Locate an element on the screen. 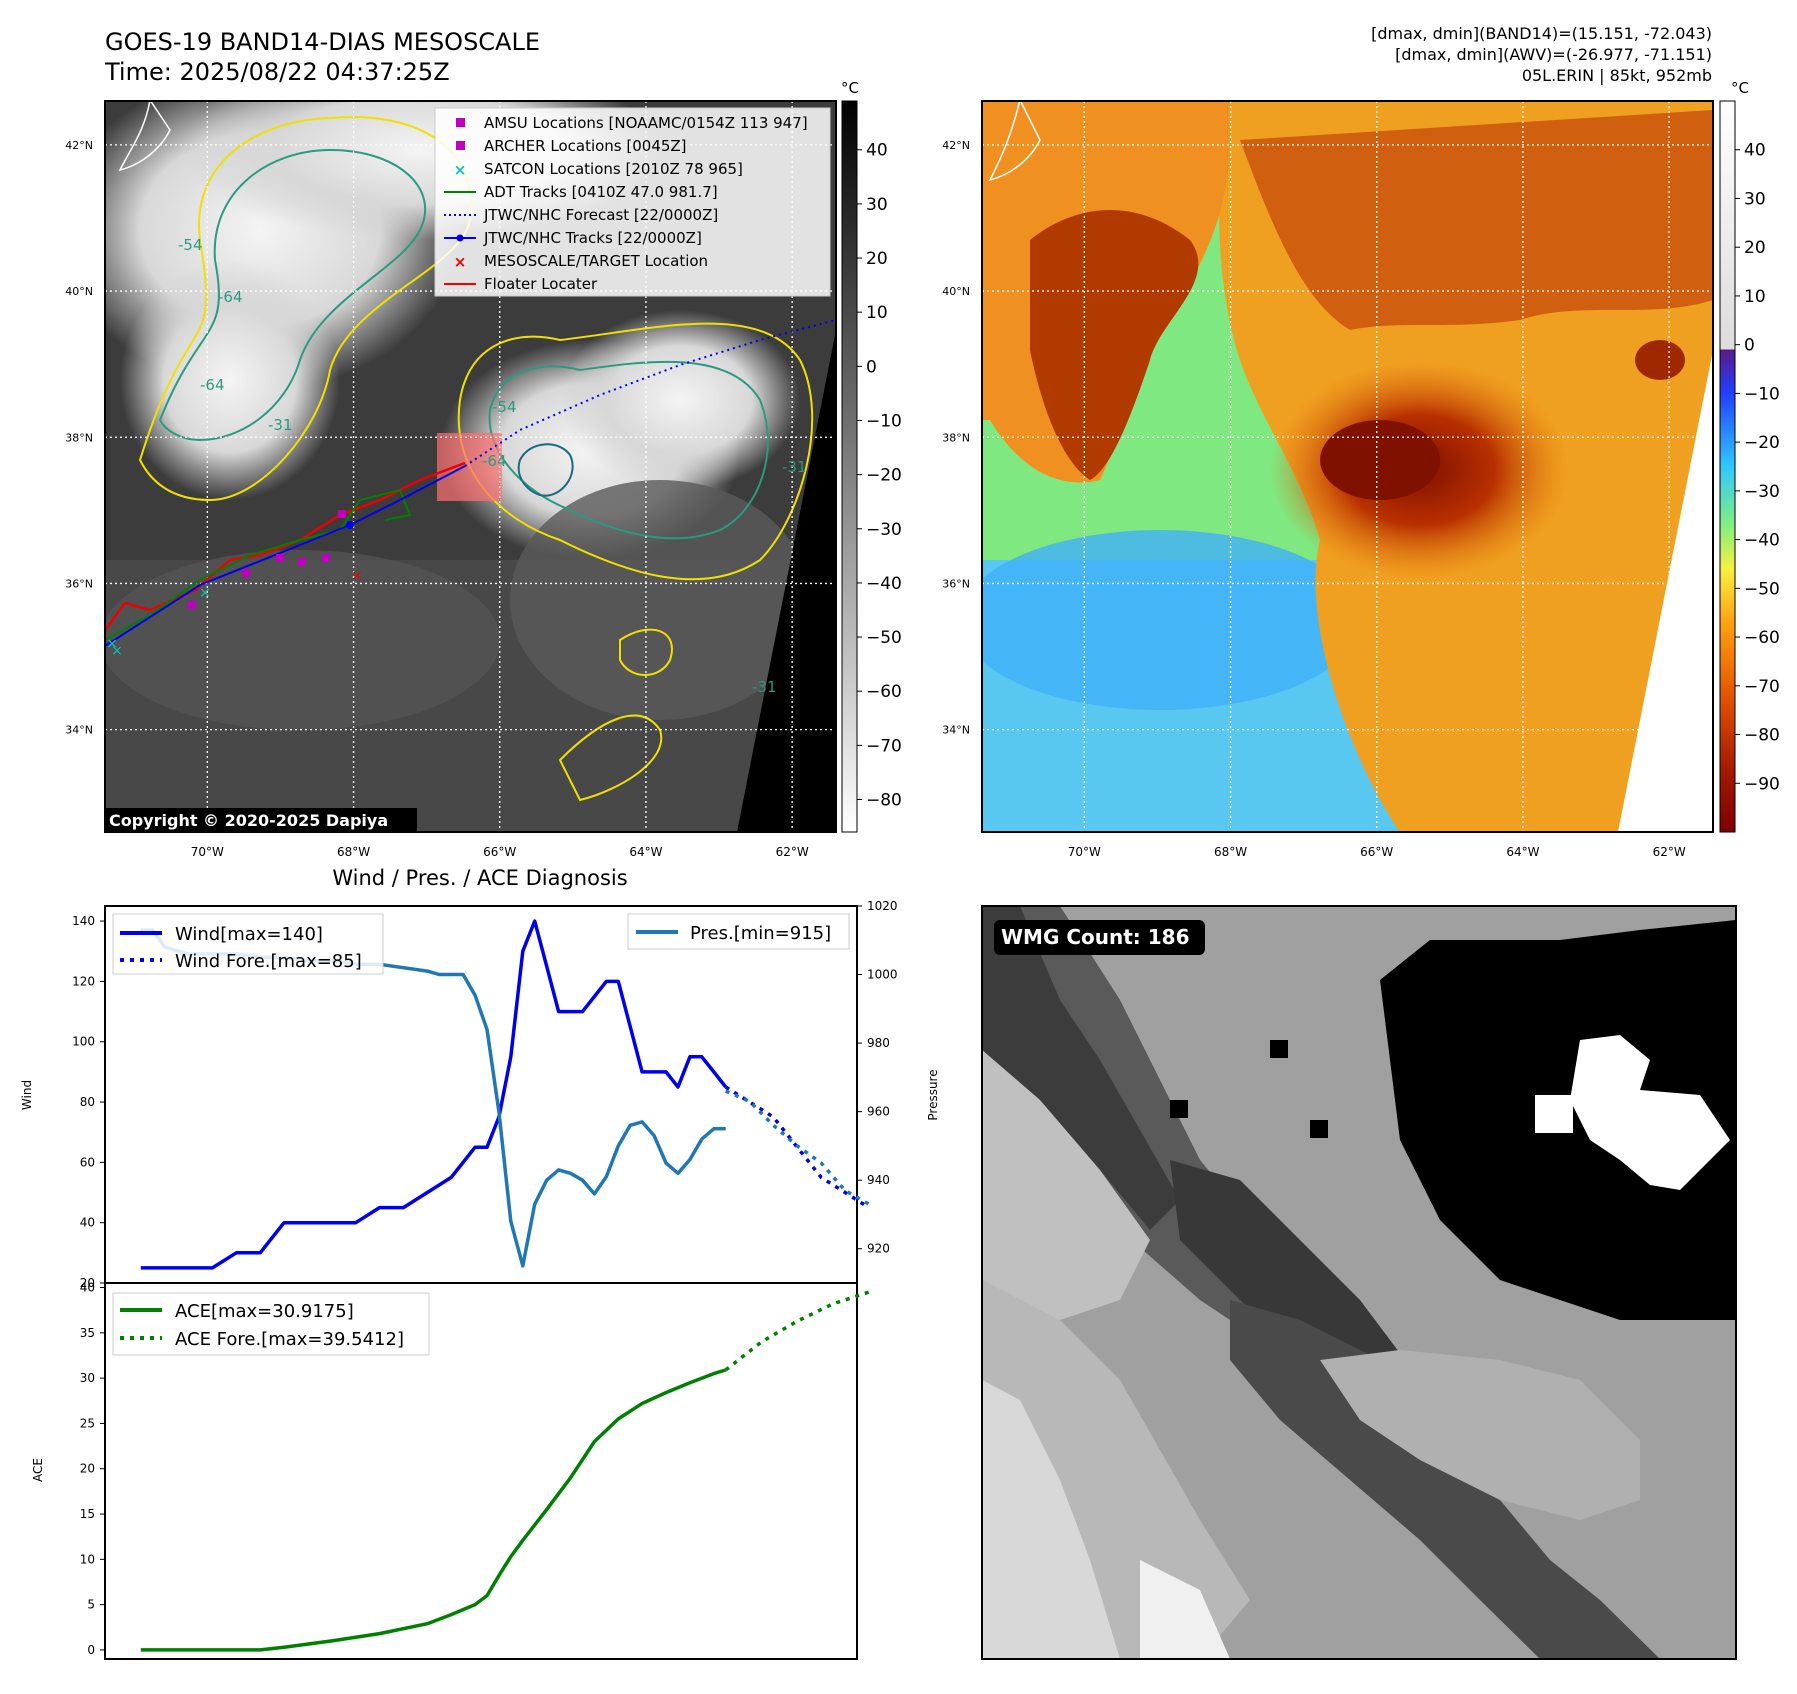 This screenshot has height=1694, width=1797. legend-marker: × is located at coordinates (460, 170).